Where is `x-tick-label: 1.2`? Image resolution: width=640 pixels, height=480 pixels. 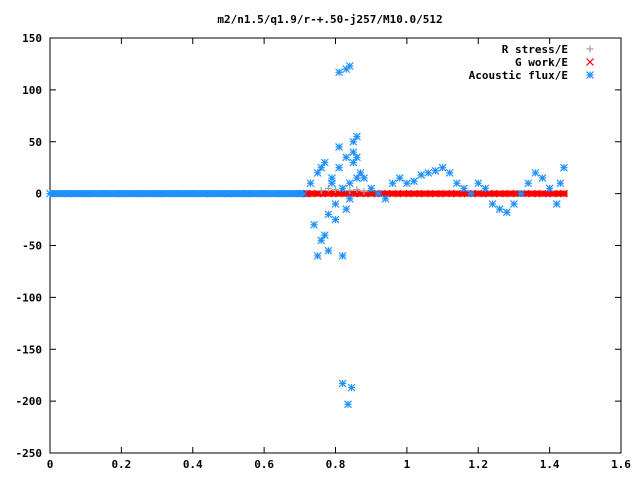 x-tick-label: 1.2 is located at coordinates (478, 464).